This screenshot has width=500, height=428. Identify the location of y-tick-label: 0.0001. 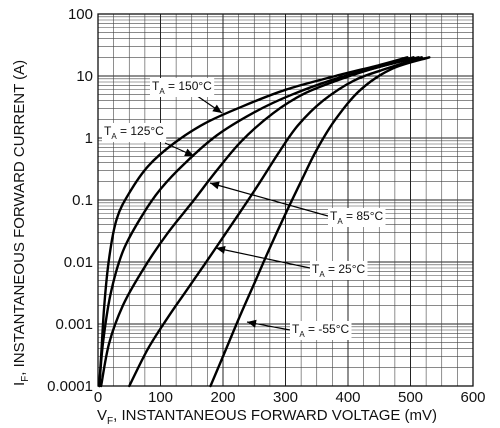
(70, 386).